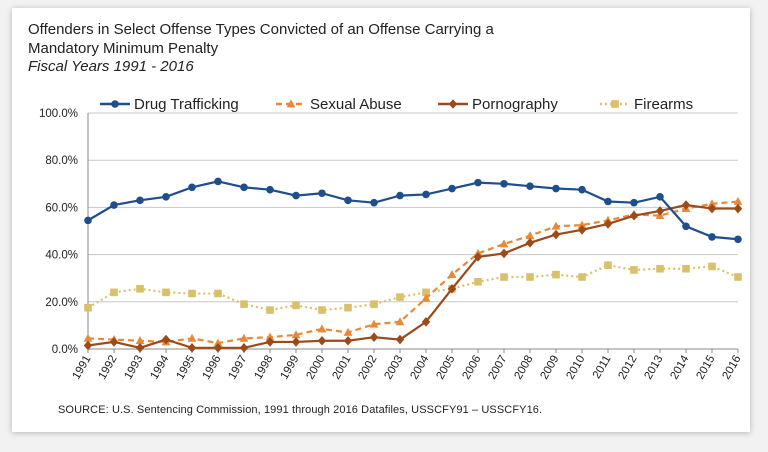  What do you see at coordinates (61, 208) in the screenshot?
I see `y-tick-label: 60.0%` at bounding box center [61, 208].